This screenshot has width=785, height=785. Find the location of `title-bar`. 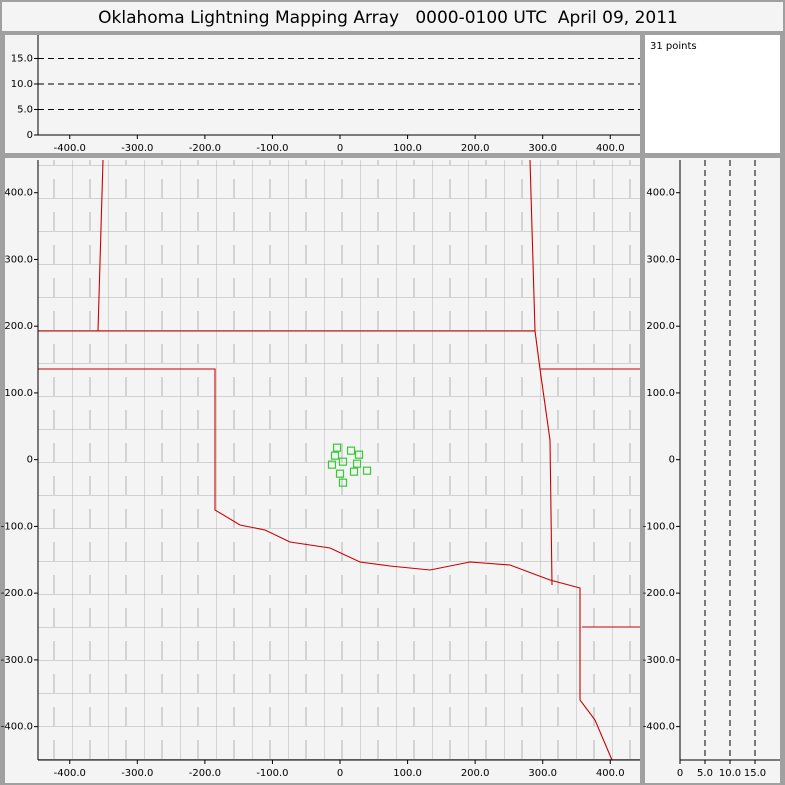

title-bar is located at coordinates (392, 16).